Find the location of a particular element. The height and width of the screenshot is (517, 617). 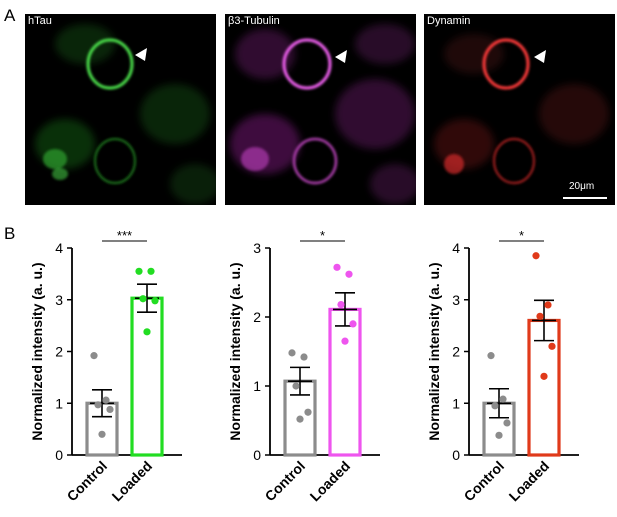

micrograph-dynamin: Dynamin 20μm is located at coordinates (519, 109).